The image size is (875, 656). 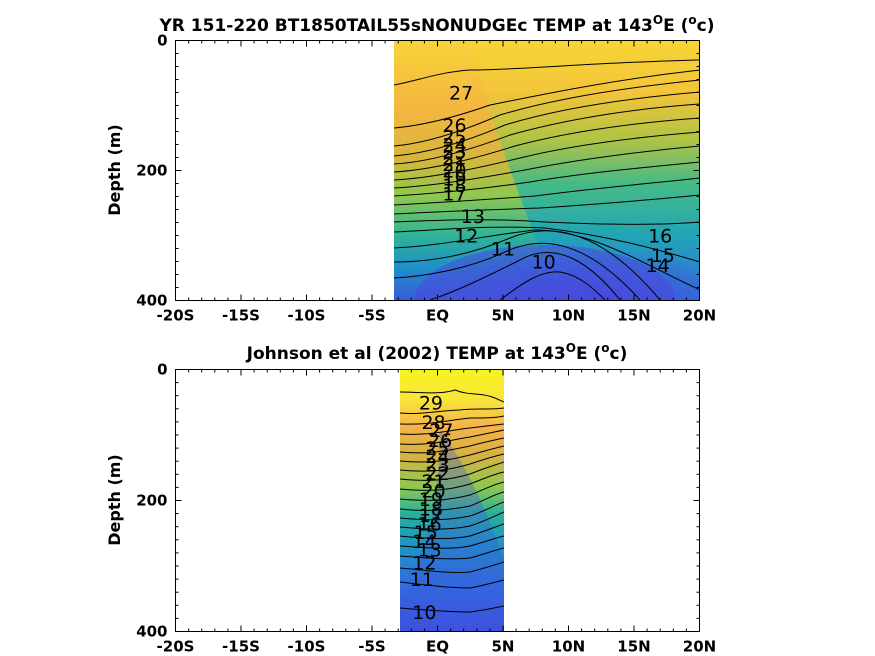 I want to click on isotherm-24-obs, so click(x=452, y=445).